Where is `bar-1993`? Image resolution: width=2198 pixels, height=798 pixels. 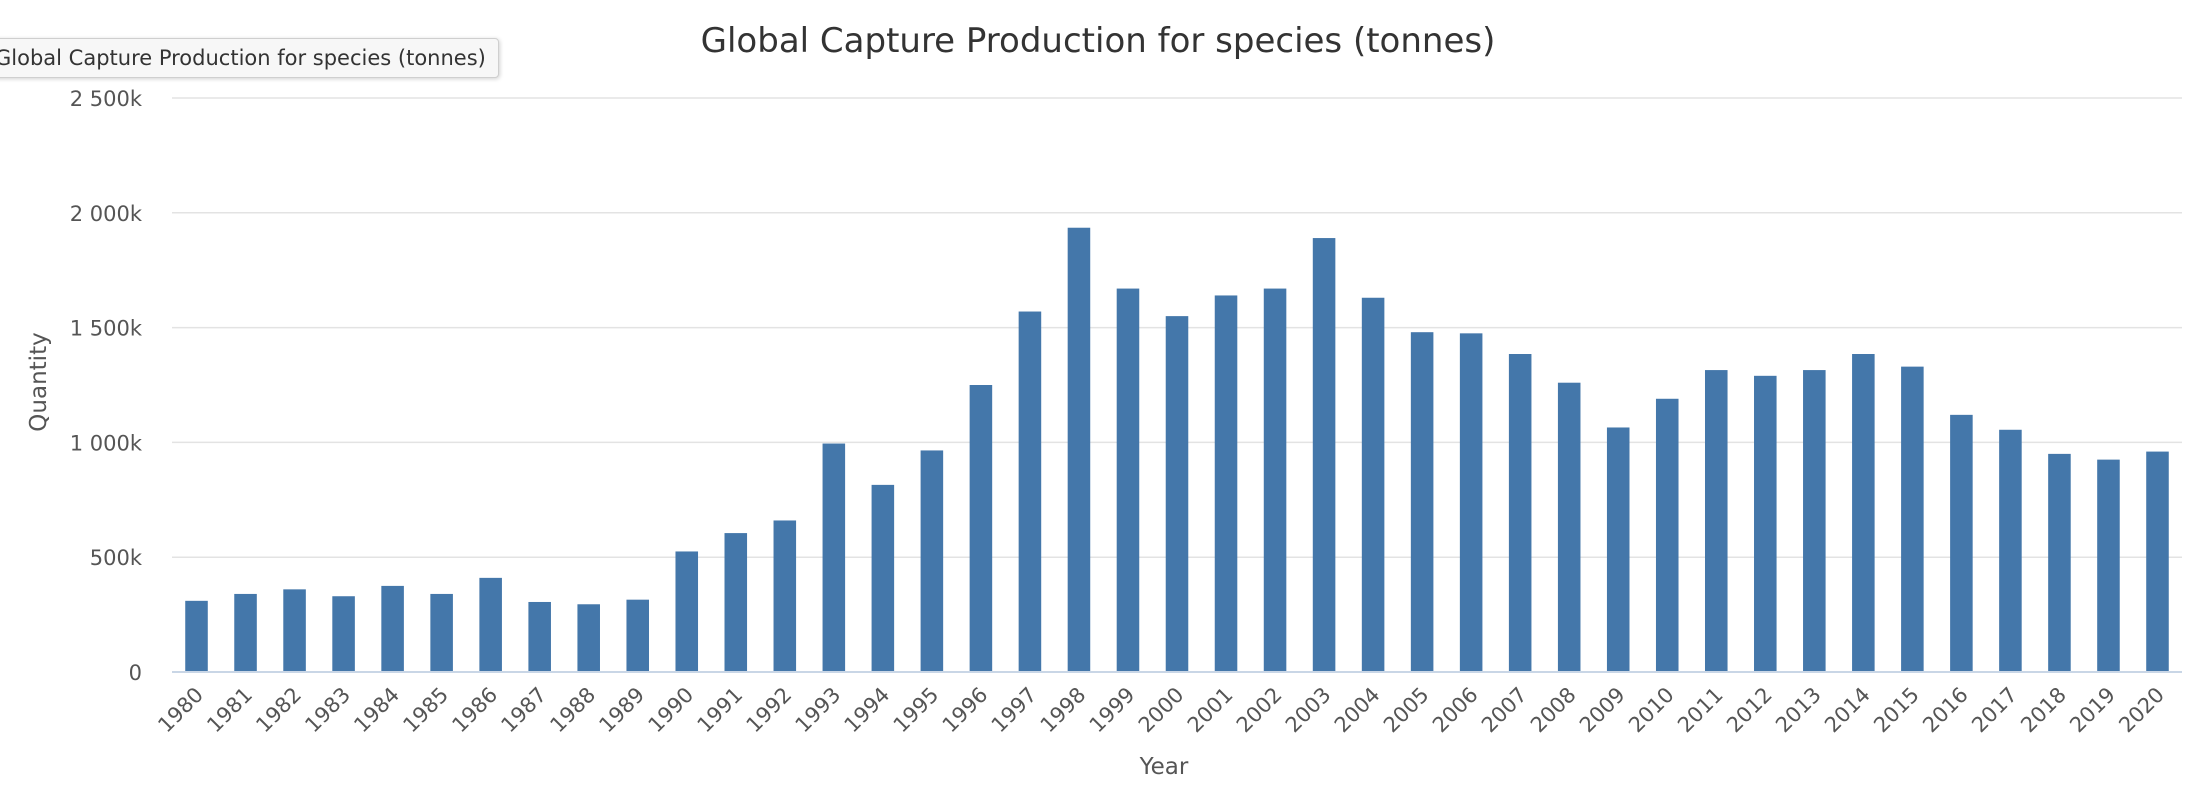 bar-1993 is located at coordinates (834, 557).